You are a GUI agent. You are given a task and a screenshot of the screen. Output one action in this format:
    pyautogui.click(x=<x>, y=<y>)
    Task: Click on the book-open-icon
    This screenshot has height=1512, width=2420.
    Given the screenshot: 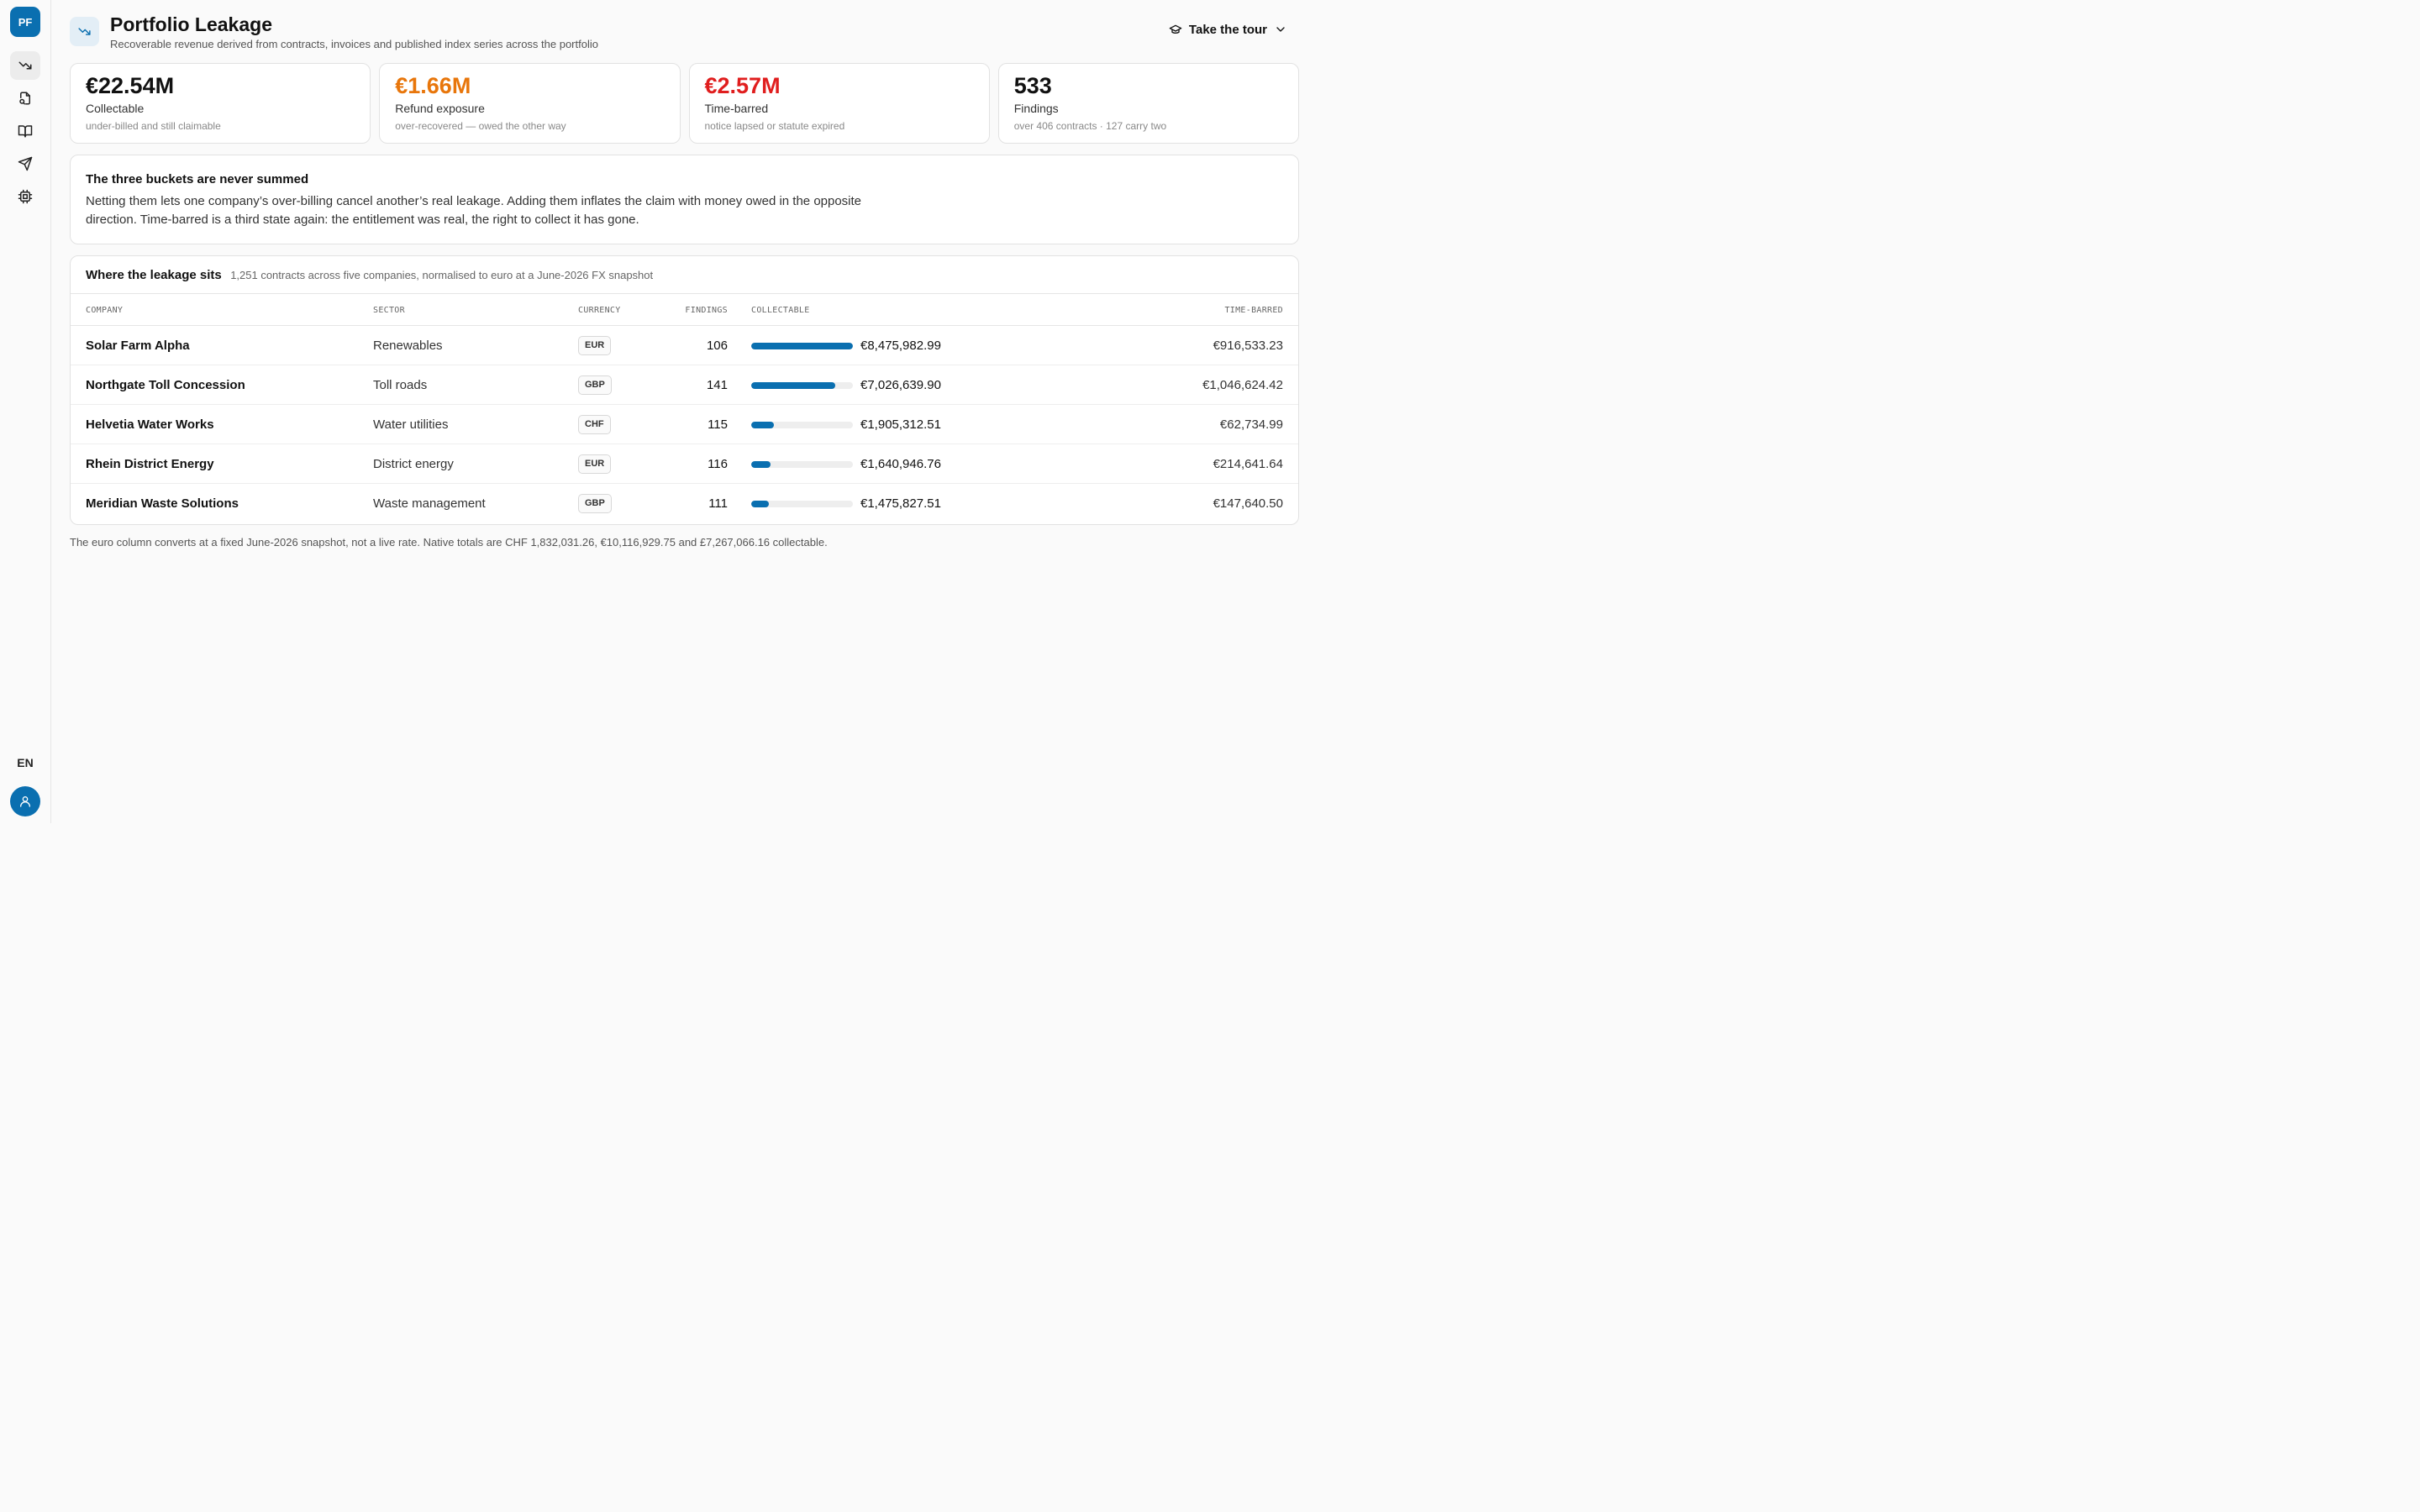 What is the action you would take?
    pyautogui.click(x=25, y=131)
    